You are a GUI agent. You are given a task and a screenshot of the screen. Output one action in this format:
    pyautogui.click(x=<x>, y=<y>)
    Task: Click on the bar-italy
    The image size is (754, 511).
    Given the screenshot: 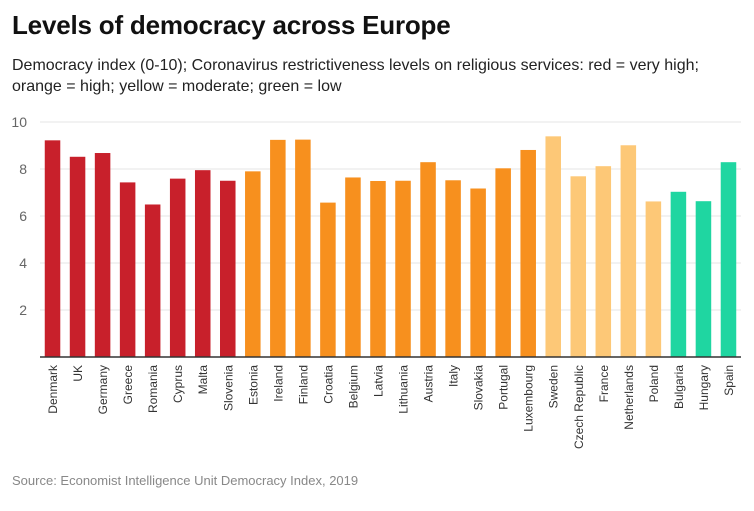 What is the action you would take?
    pyautogui.click(x=453, y=268)
    